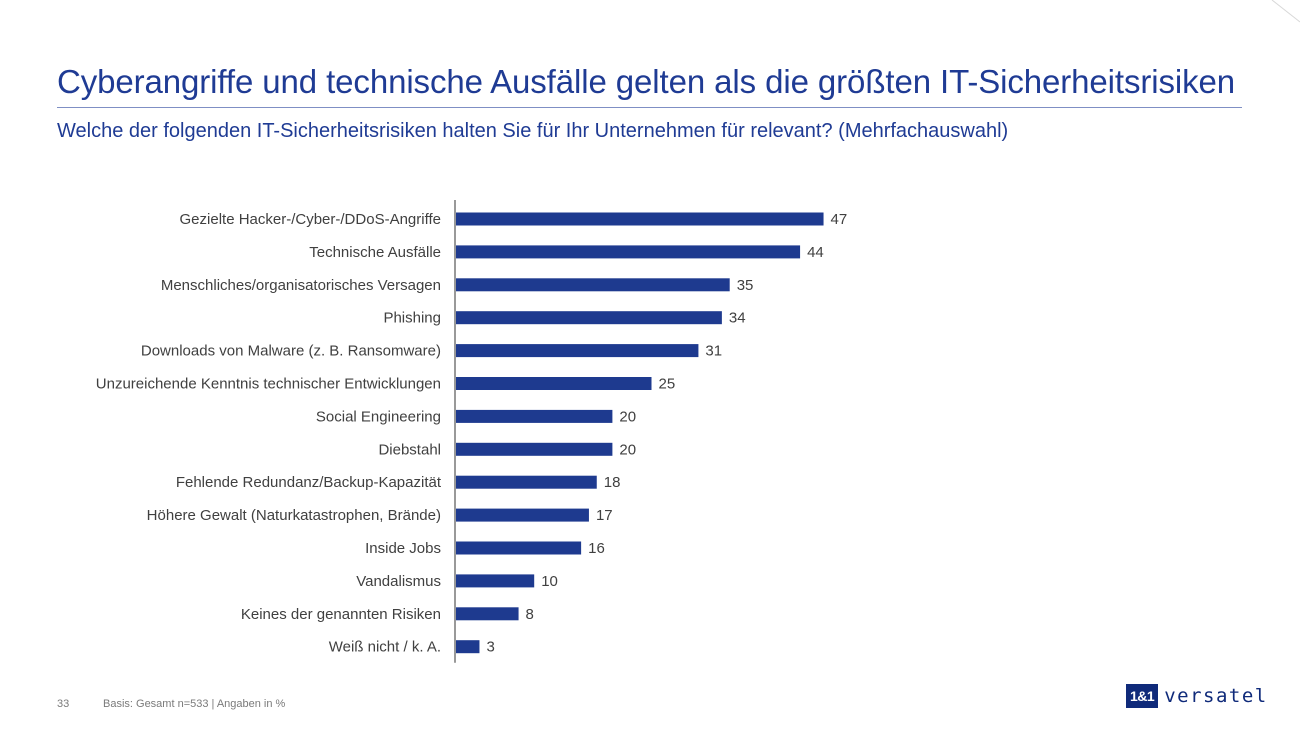 Image resolution: width=1300 pixels, height=729 pixels. What do you see at coordinates (375, 252) in the screenshot?
I see `category-label: Technische Ausfälle` at bounding box center [375, 252].